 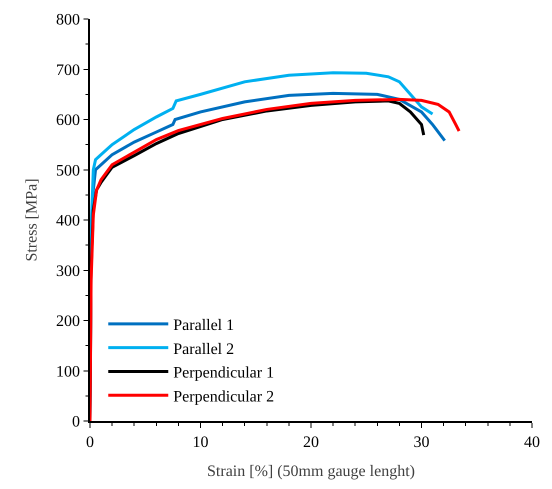 What do you see at coordinates (68, 221) in the screenshot?
I see `y-tick-label: 400` at bounding box center [68, 221].